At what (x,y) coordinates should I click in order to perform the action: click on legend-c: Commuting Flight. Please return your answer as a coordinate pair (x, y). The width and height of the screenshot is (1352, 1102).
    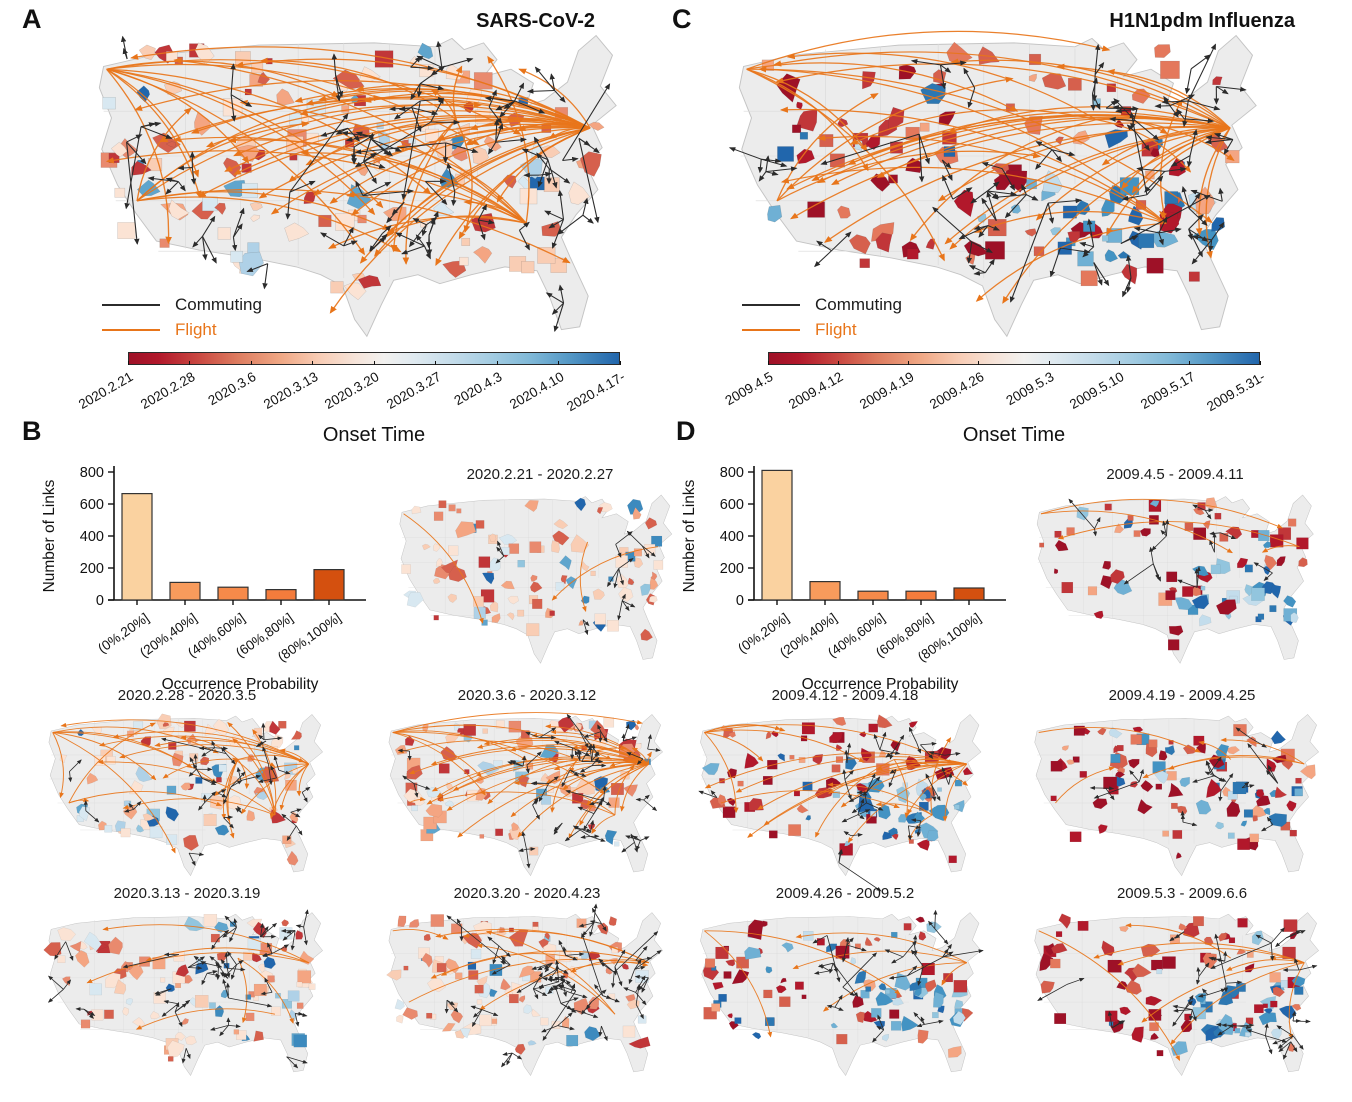
    Looking at the image, I should click on (822, 317).